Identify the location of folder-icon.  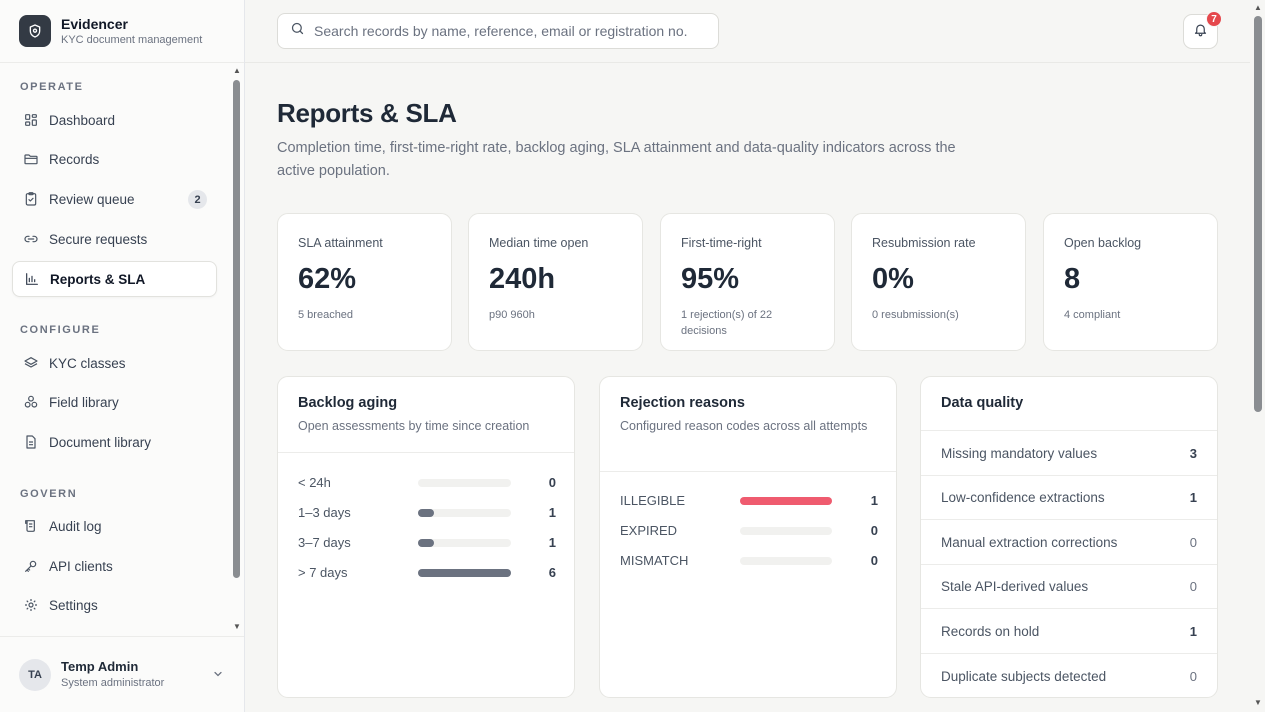
(31, 159).